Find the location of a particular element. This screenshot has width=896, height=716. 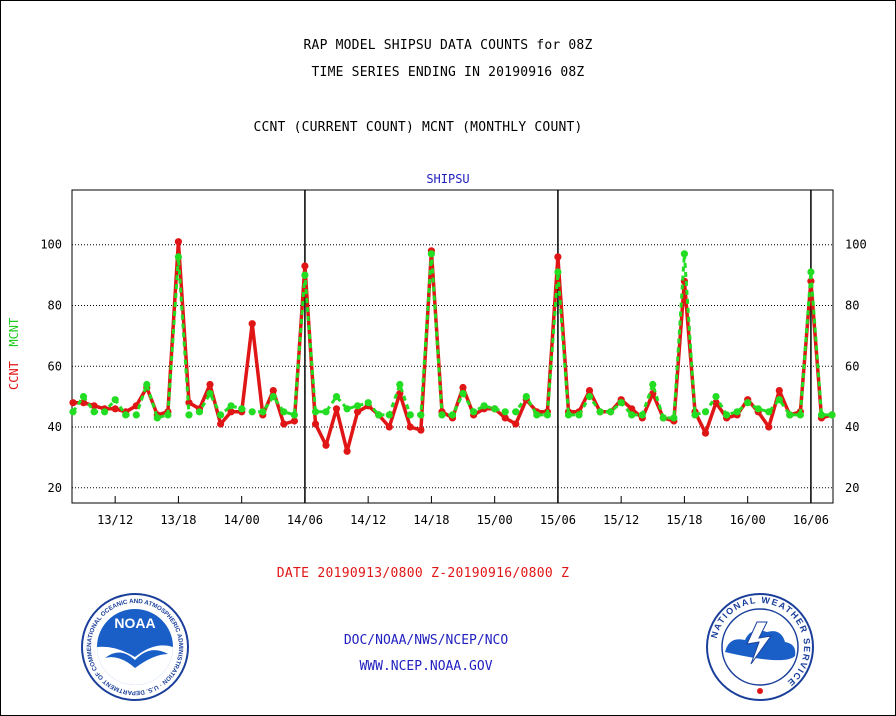

plot-title: SHIPSU is located at coordinates (448, 179).